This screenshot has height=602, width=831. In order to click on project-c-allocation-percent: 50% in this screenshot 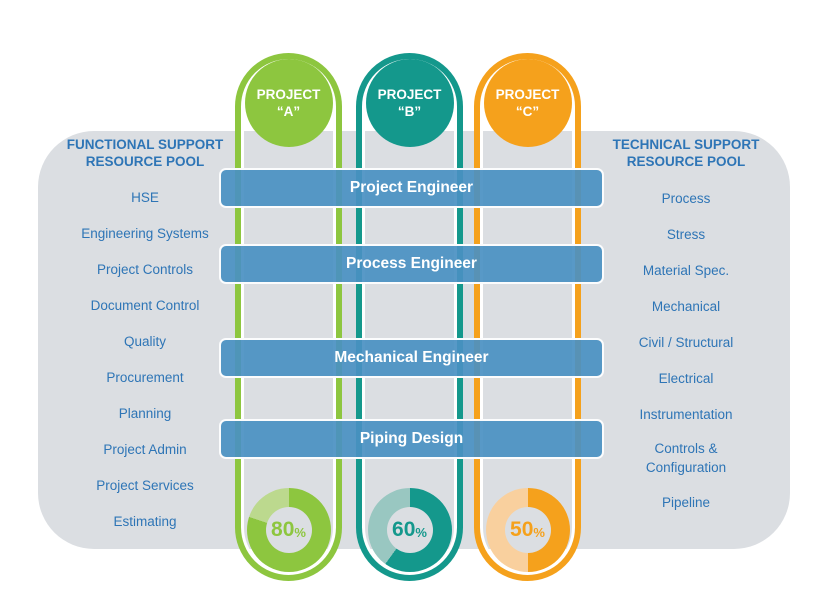, I will do `click(528, 530)`.